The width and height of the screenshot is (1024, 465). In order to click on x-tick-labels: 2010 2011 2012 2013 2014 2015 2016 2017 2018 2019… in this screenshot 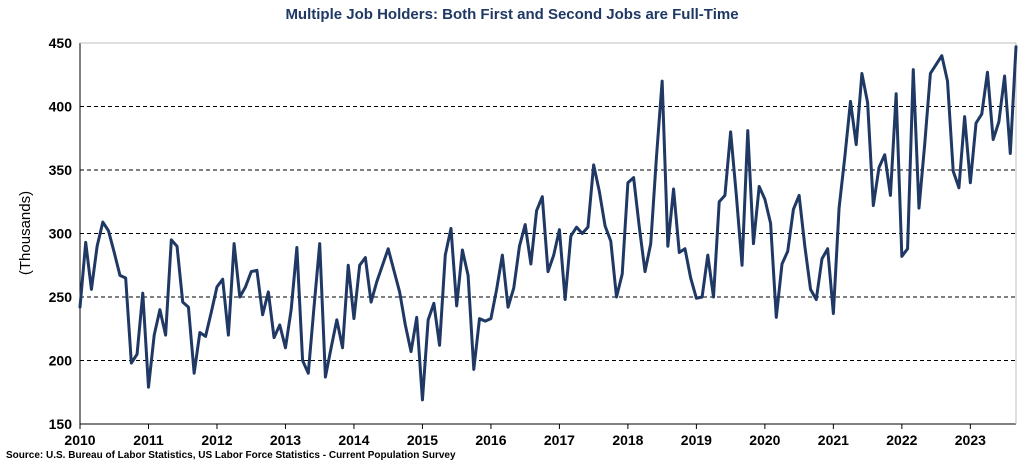, I will do `click(525, 436)`.